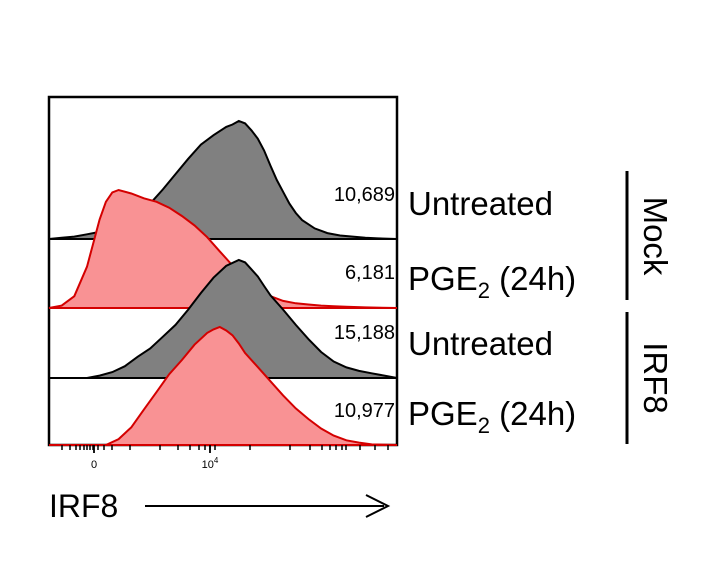 Image resolution: width=708 pixels, height=581 pixels. Describe the element at coordinates (655, 378) in the screenshot. I see `group-label-irf8: IRF8` at that location.